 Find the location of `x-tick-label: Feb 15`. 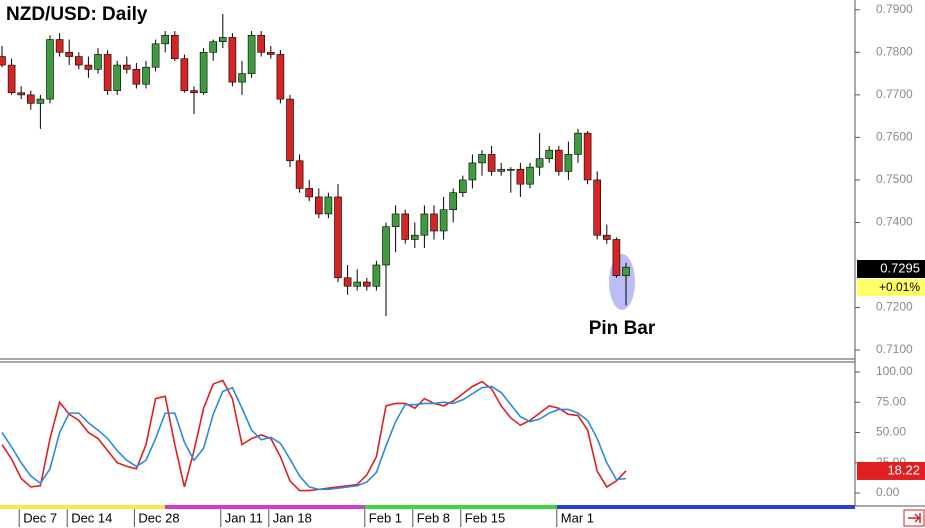

x-tick-label: Feb 15 is located at coordinates (485, 517).